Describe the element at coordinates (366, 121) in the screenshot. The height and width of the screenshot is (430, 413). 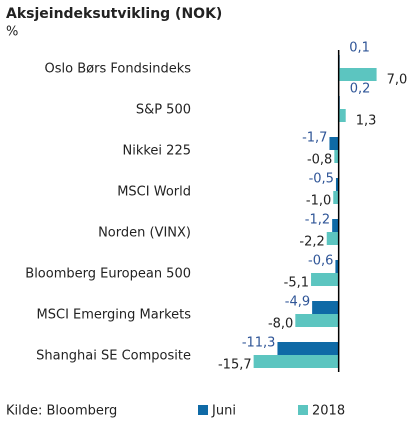
I see `value-label: 1,3` at that location.